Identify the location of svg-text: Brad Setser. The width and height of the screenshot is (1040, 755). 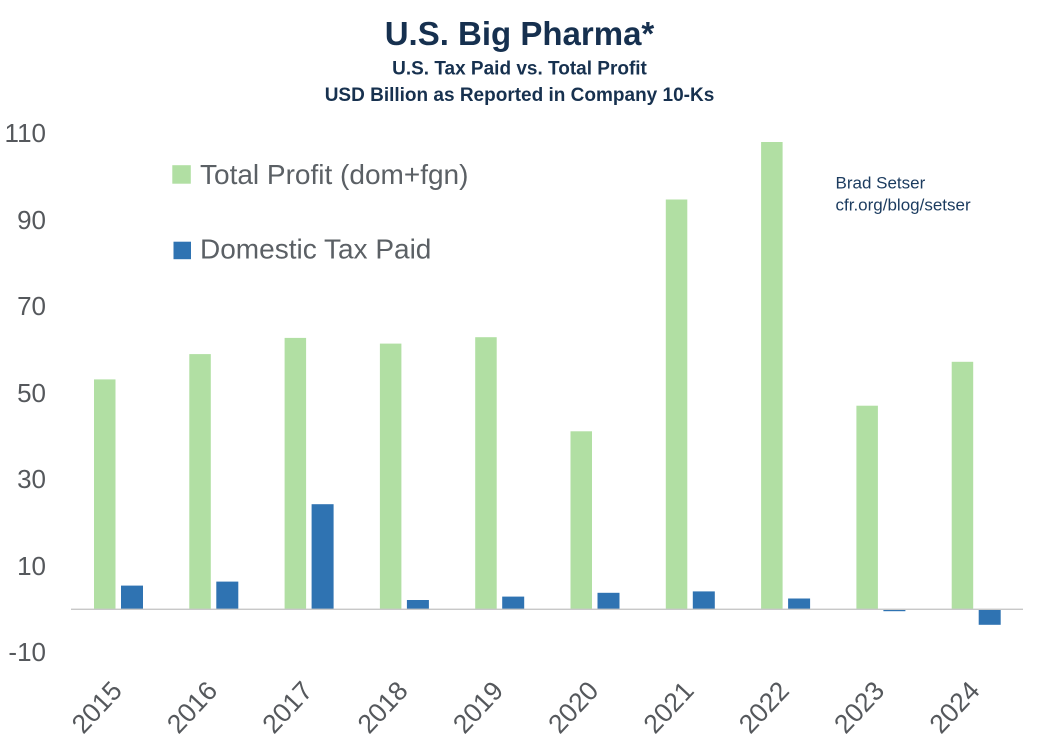
(881, 183).